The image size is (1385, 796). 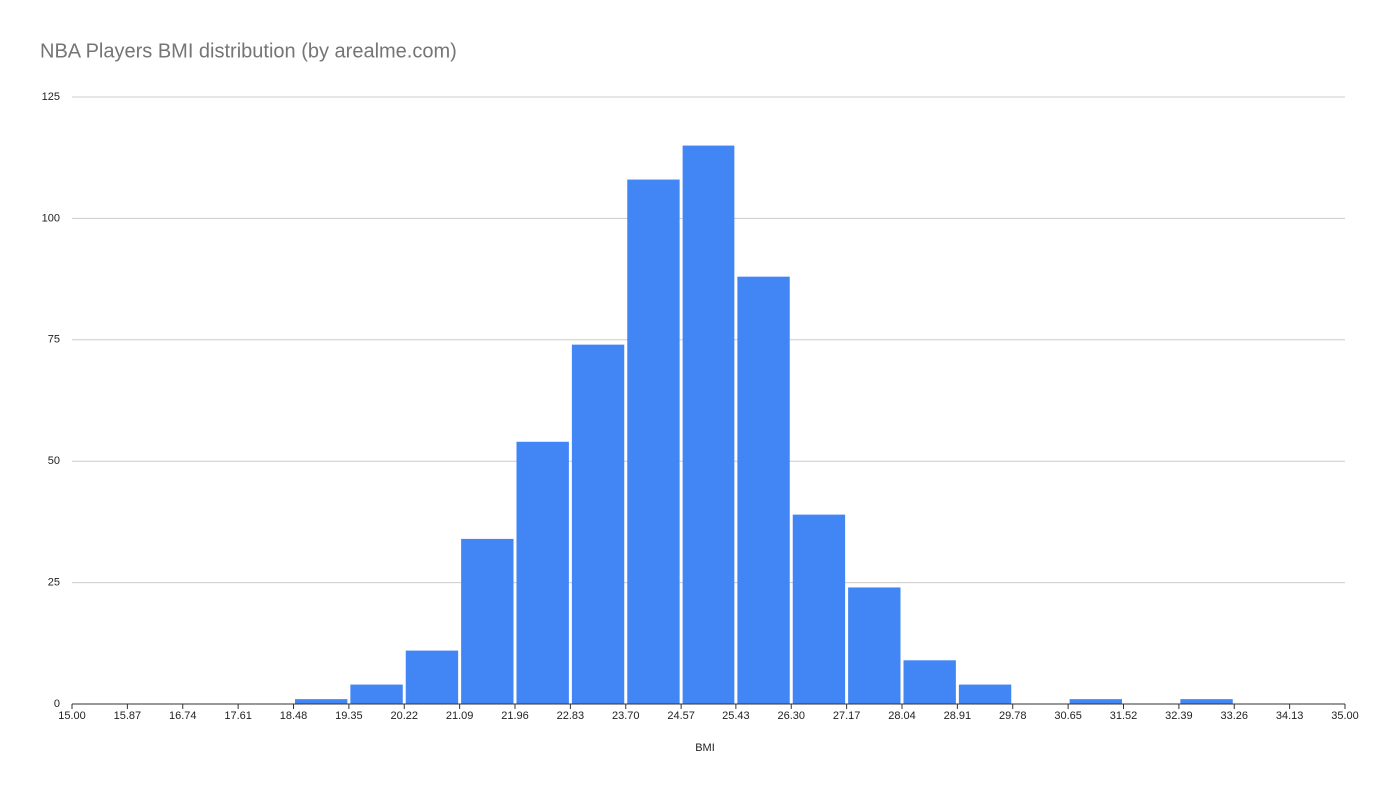 What do you see at coordinates (705, 748) in the screenshot?
I see `x-axis-label: BMI` at bounding box center [705, 748].